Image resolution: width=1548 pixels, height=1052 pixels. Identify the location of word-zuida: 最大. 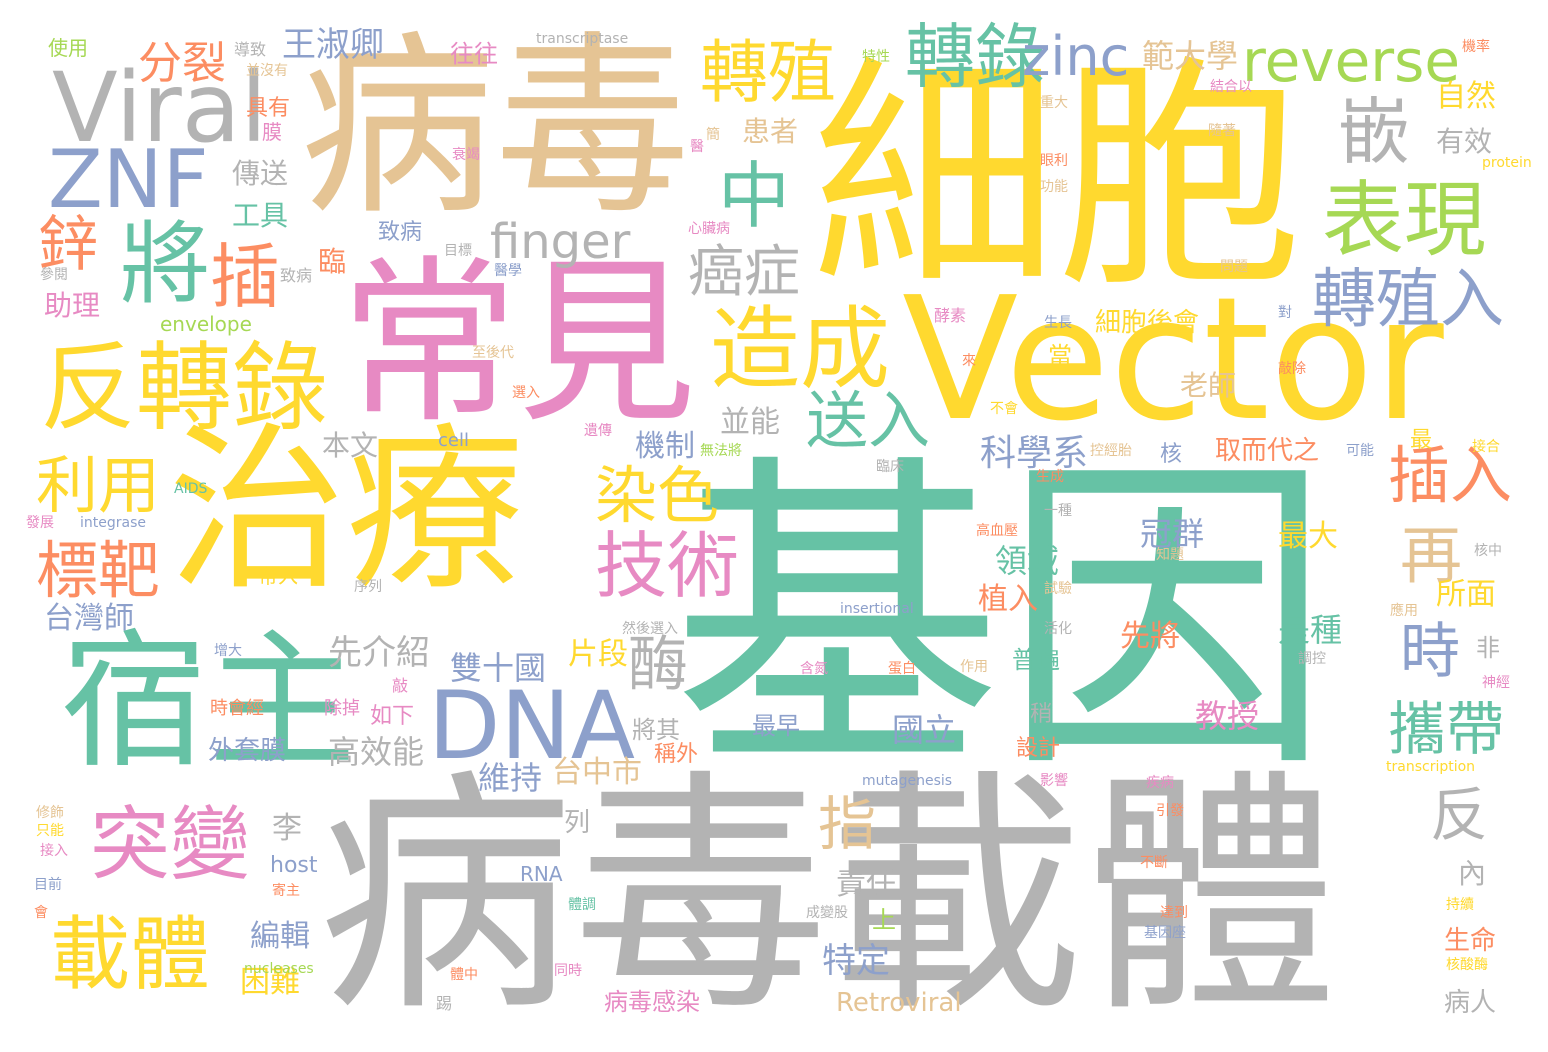
(1308, 536).